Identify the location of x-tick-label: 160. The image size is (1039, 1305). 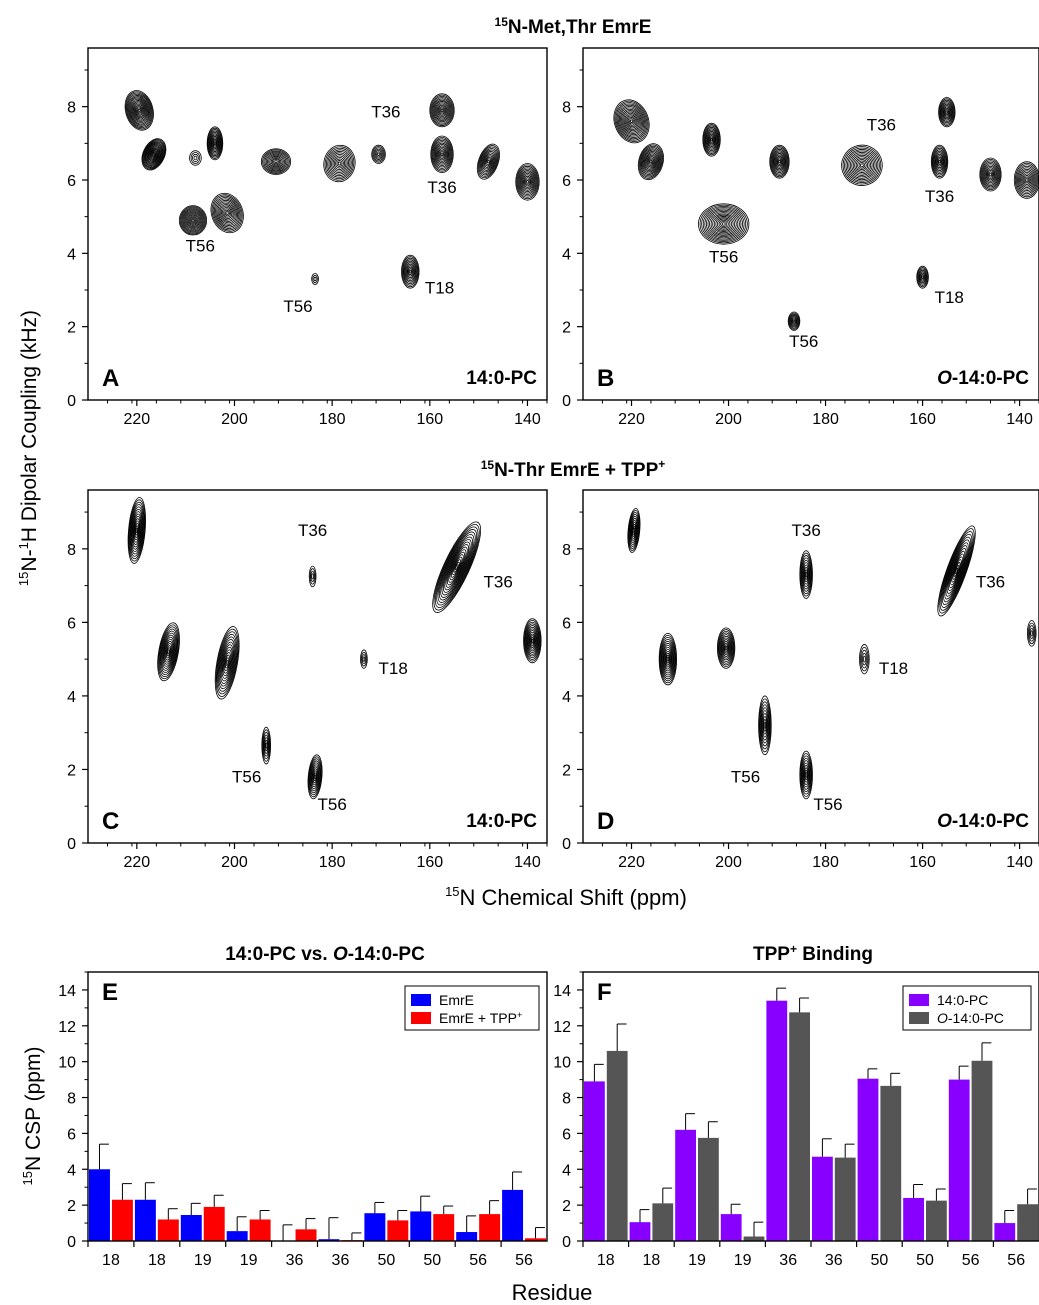
(429, 419).